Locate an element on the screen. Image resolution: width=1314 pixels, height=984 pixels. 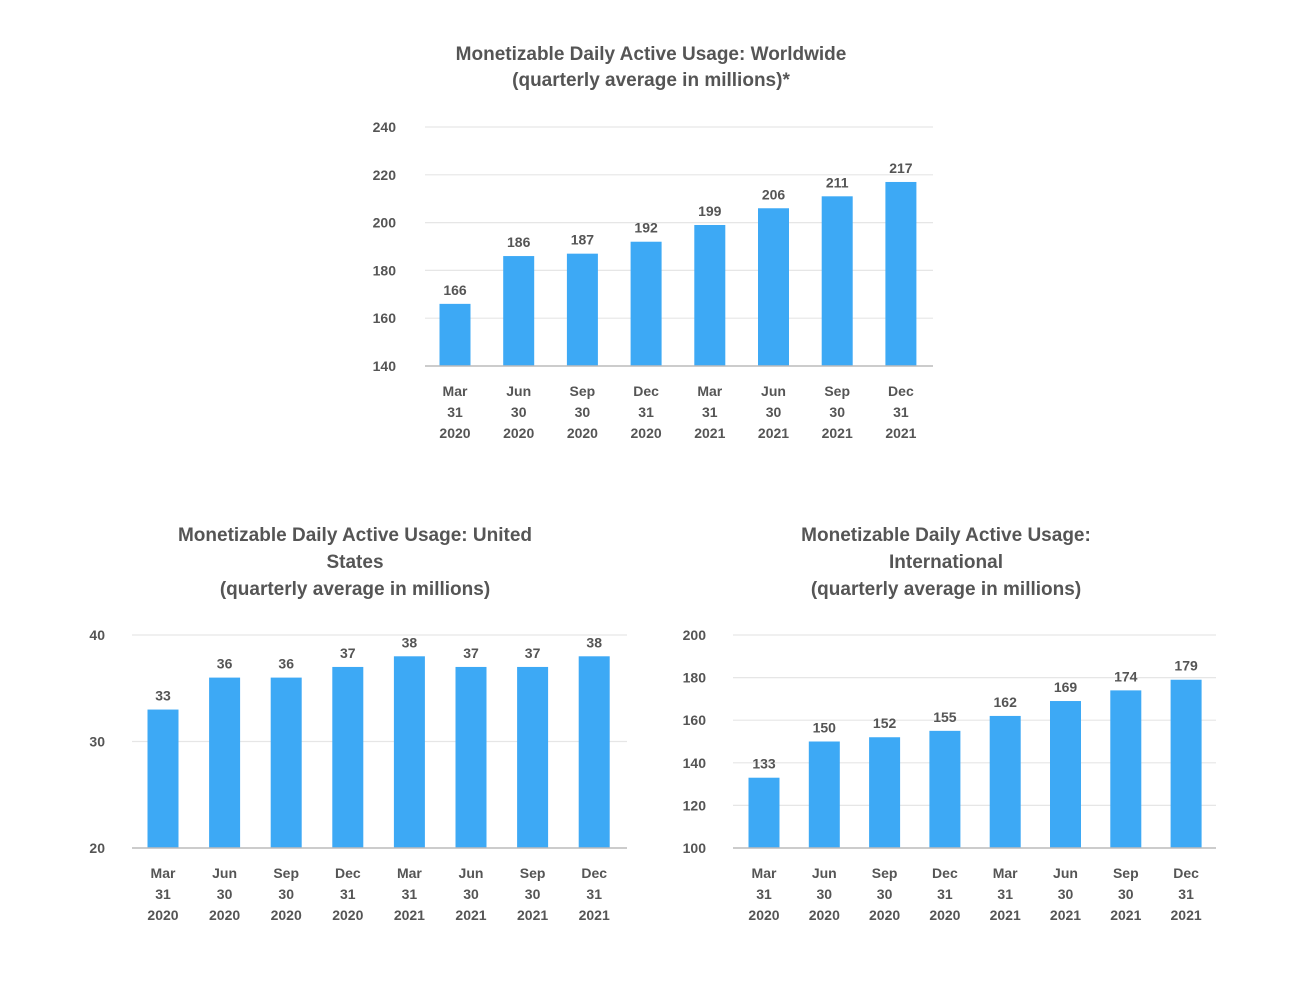
data-label: 37 is located at coordinates (533, 653).